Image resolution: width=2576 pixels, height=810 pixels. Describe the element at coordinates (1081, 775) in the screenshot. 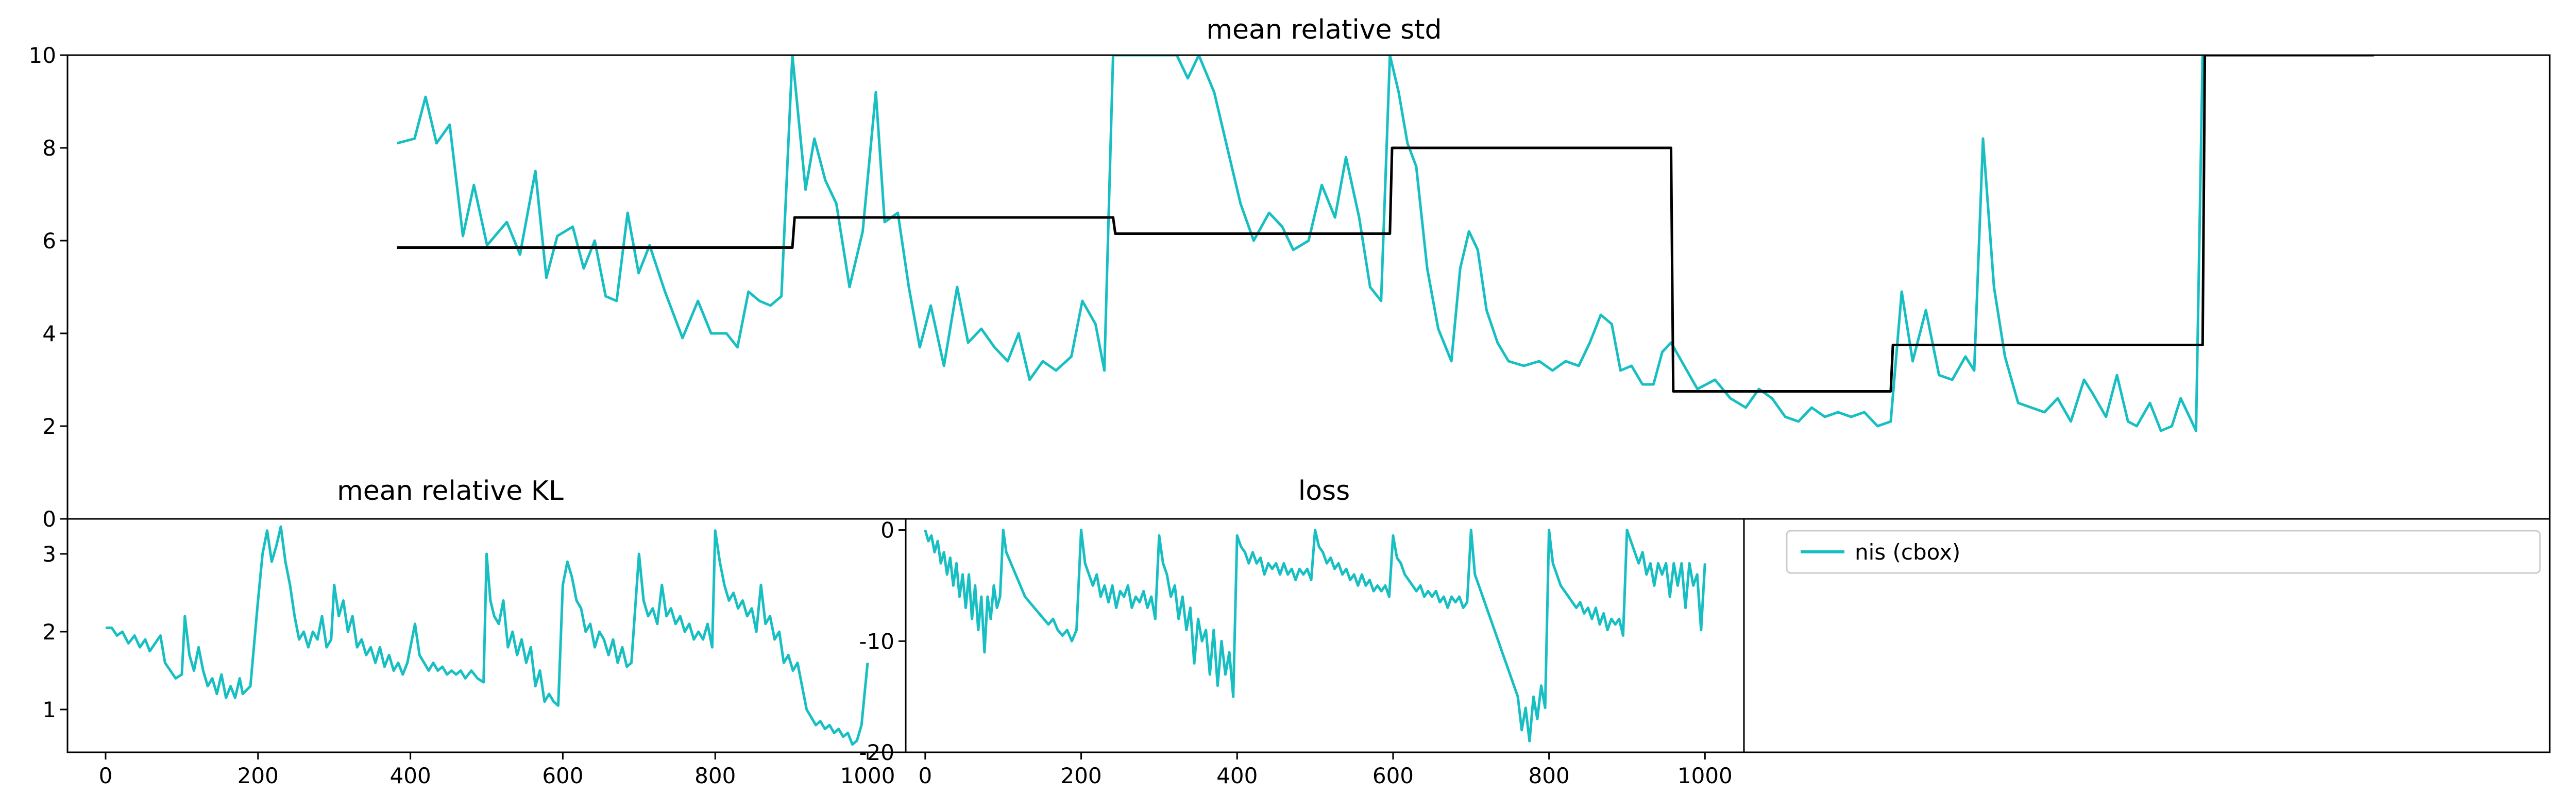

I see `x-tick-label-loss-1: 200` at that location.